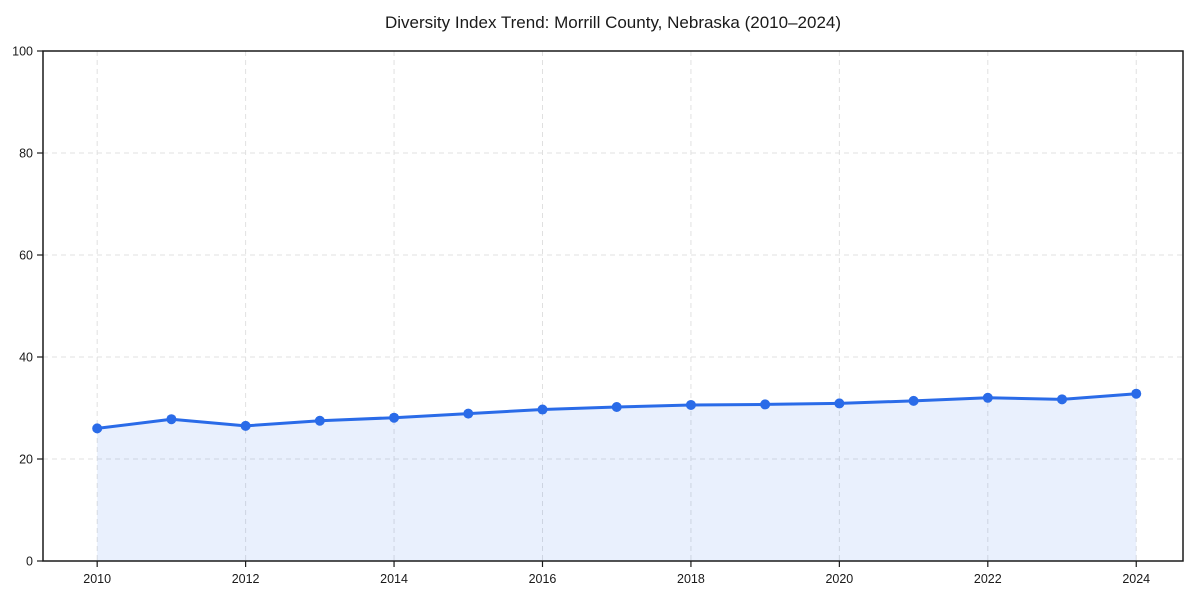 This screenshot has width=1200, height=600. What do you see at coordinates (97, 579) in the screenshot?
I see `x-tick-label: 2010` at bounding box center [97, 579].